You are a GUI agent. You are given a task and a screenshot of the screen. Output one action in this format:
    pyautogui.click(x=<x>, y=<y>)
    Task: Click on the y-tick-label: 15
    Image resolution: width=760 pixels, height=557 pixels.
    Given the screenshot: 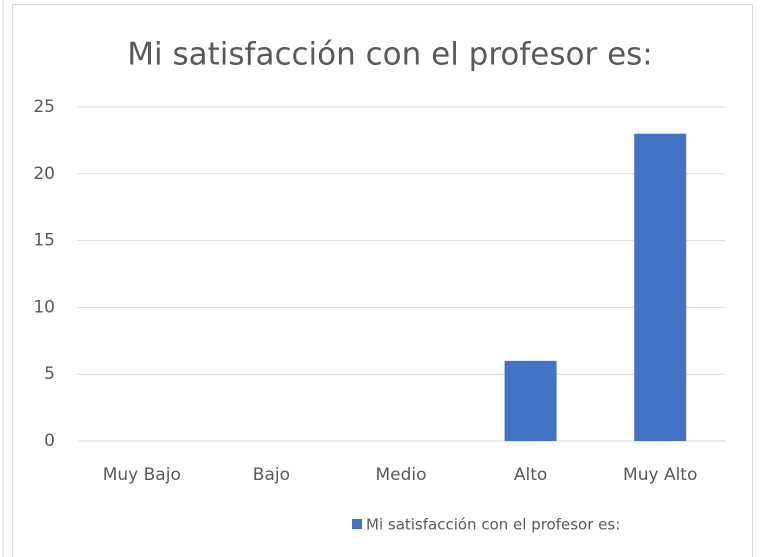 What is the action you would take?
    pyautogui.click(x=44, y=241)
    